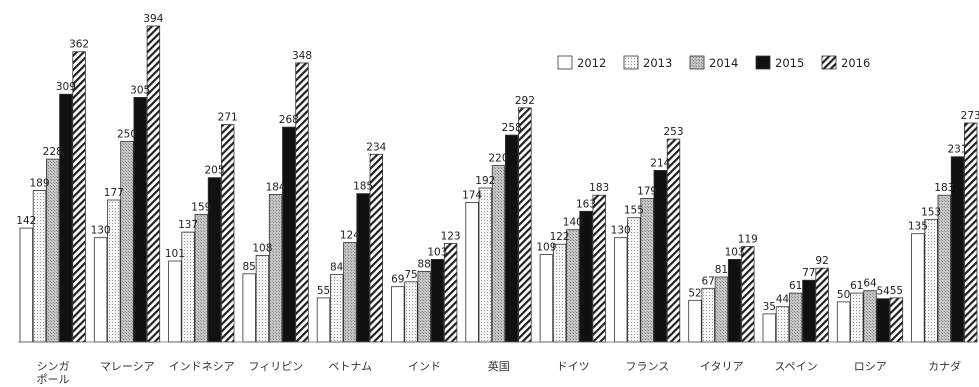 This screenshot has width=979, height=387. I want to click on category-label-4: ベトナム, so click(350, 366).